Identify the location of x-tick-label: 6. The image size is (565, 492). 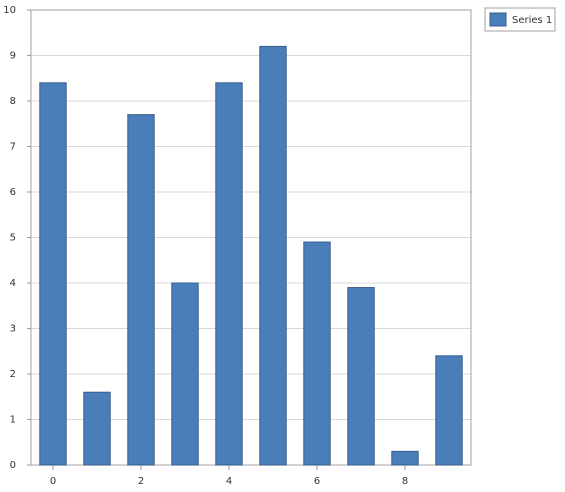
(317, 481).